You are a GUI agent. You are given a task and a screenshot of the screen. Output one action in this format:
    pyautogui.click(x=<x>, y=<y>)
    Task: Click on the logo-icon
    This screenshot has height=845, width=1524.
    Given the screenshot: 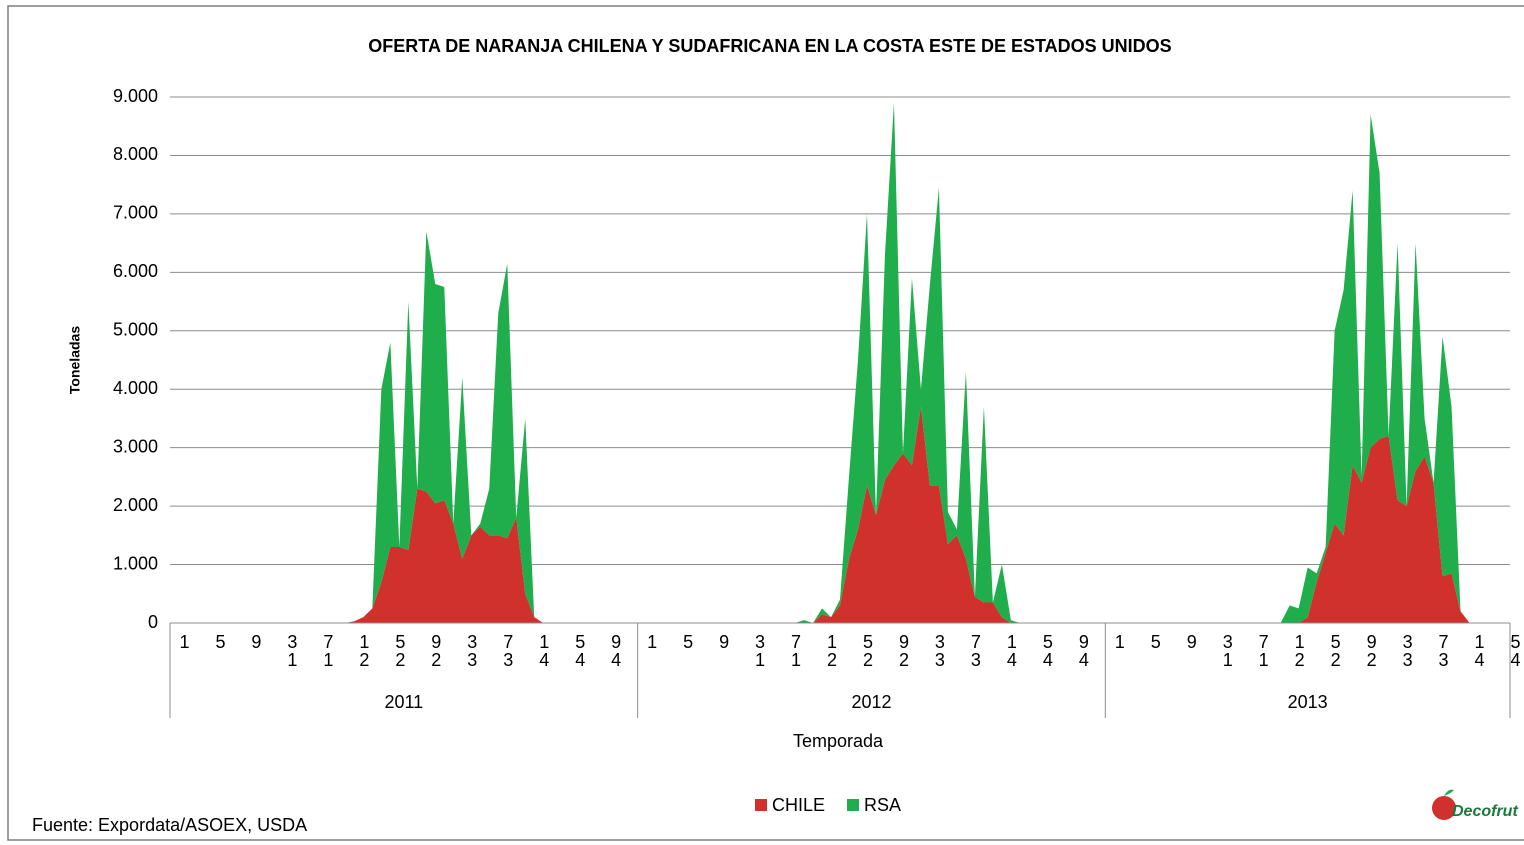 What is the action you would take?
    pyautogui.click(x=1444, y=808)
    